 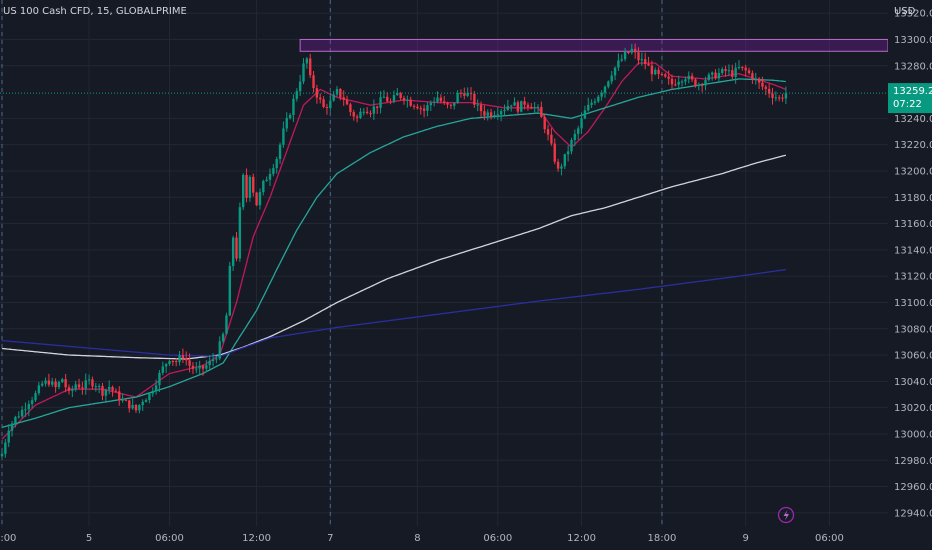 I want to click on y-tick-label: 13300.00, so click(x=913, y=40).